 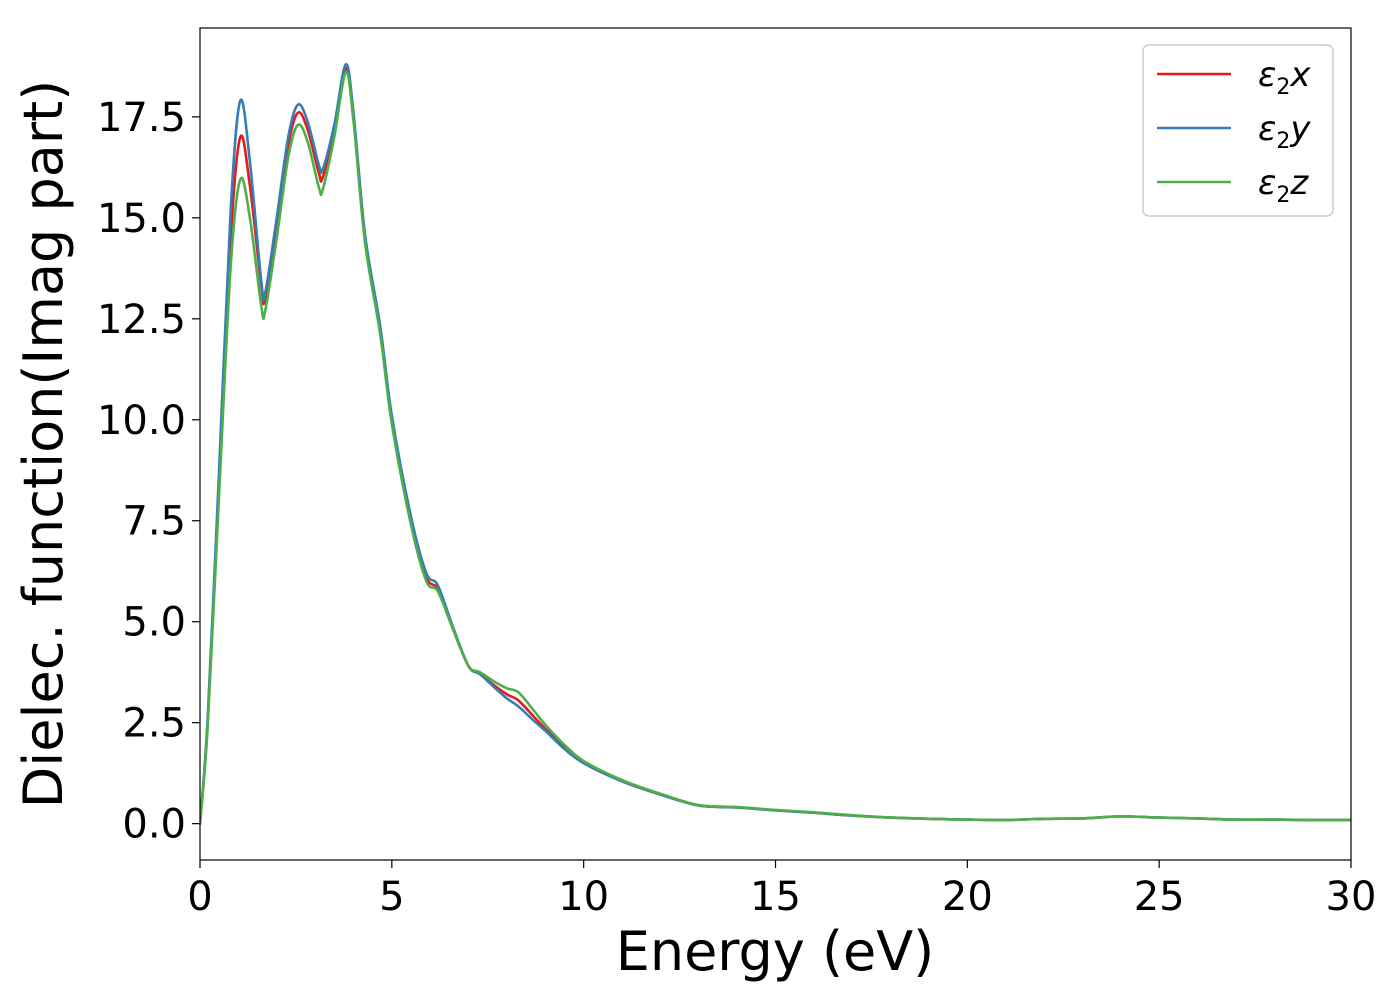 I want to click on y-tick-label: 0.0, so click(x=154, y=825).